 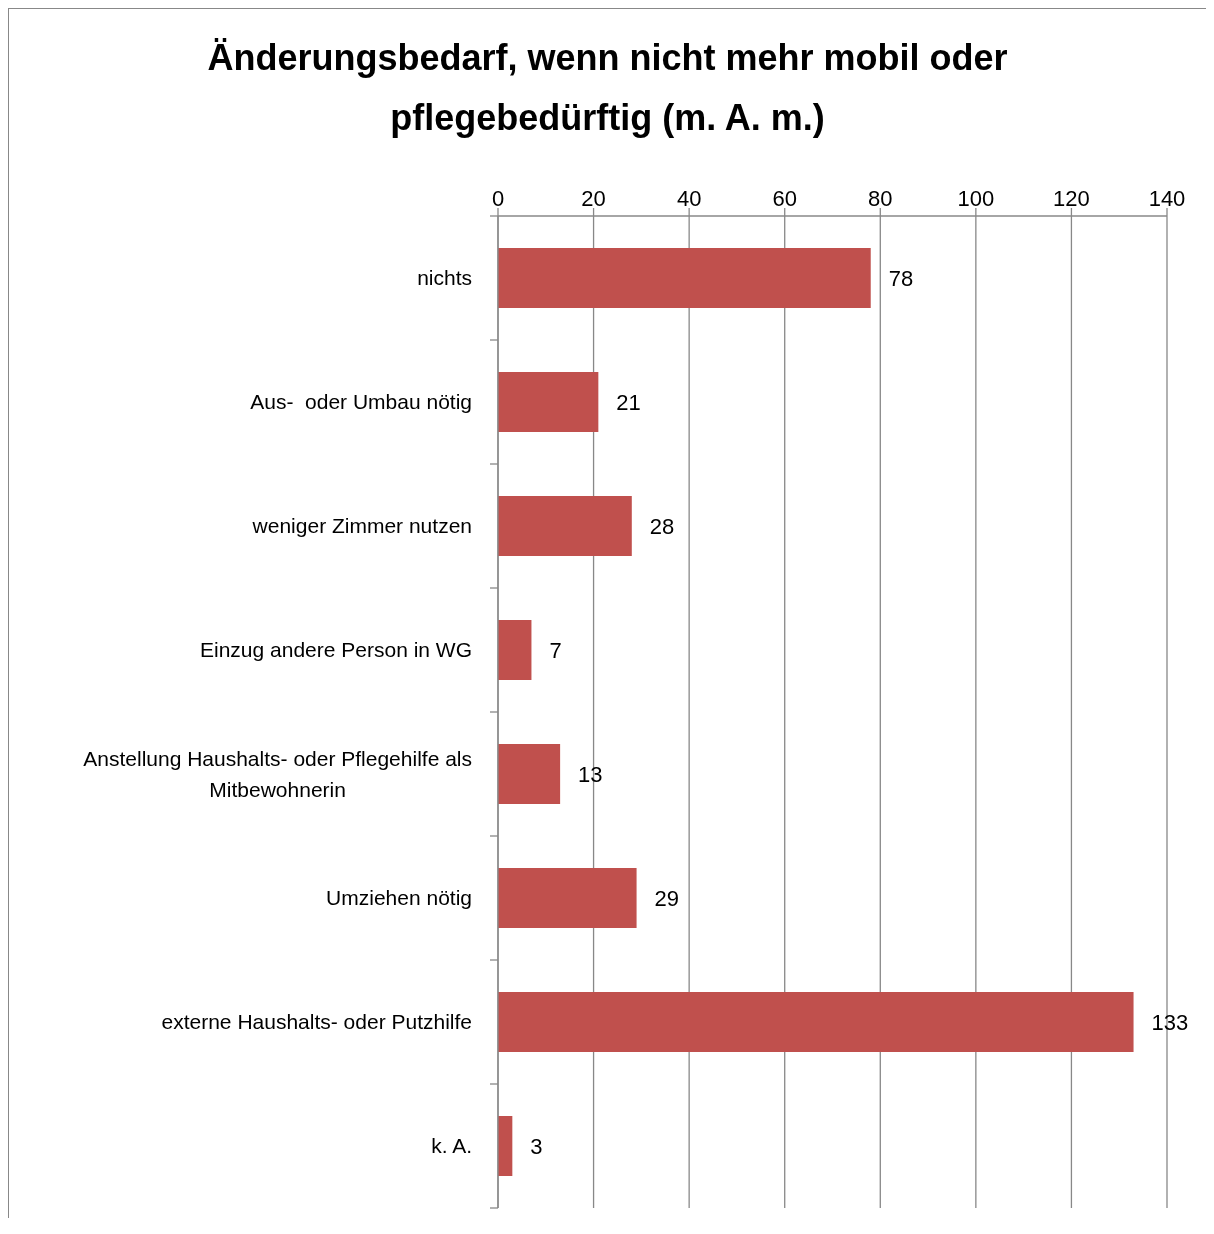 I want to click on x-tick-label: 60, so click(x=784, y=198).